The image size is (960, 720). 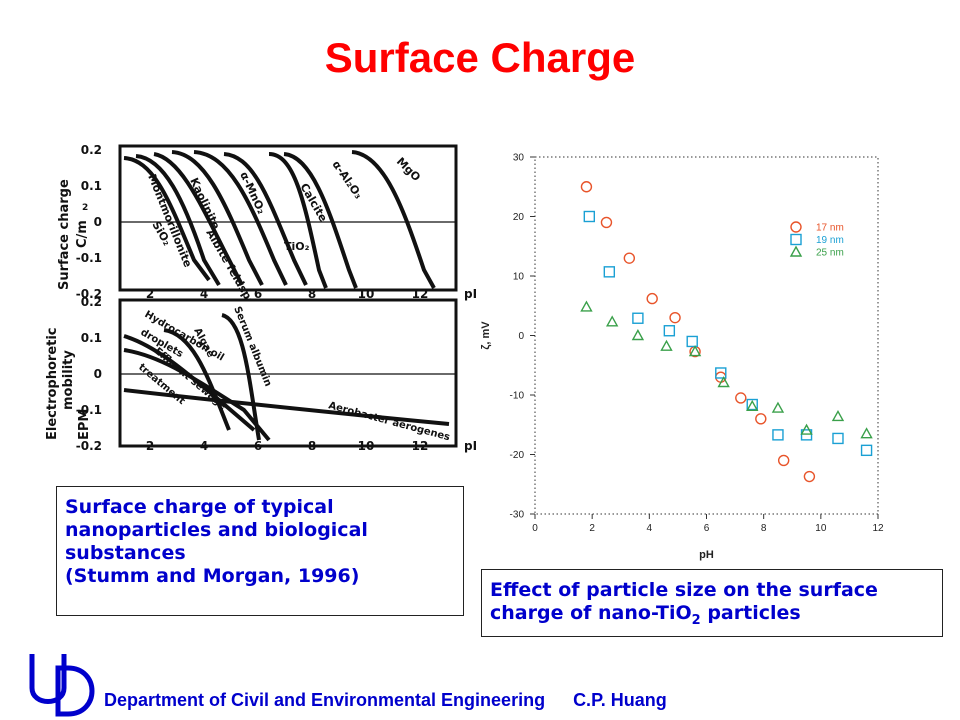 I want to click on x-tick-label: 10, so click(x=821, y=528).